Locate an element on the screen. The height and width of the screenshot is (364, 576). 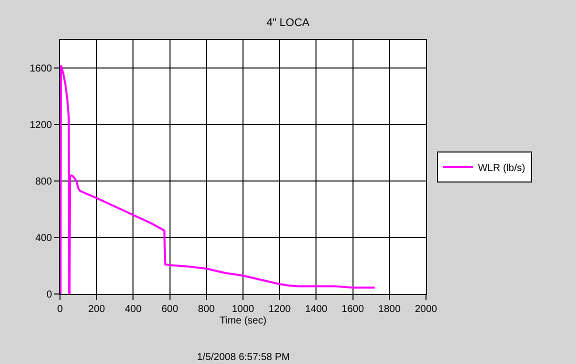
y-tick-label: 400 is located at coordinates (43, 238).